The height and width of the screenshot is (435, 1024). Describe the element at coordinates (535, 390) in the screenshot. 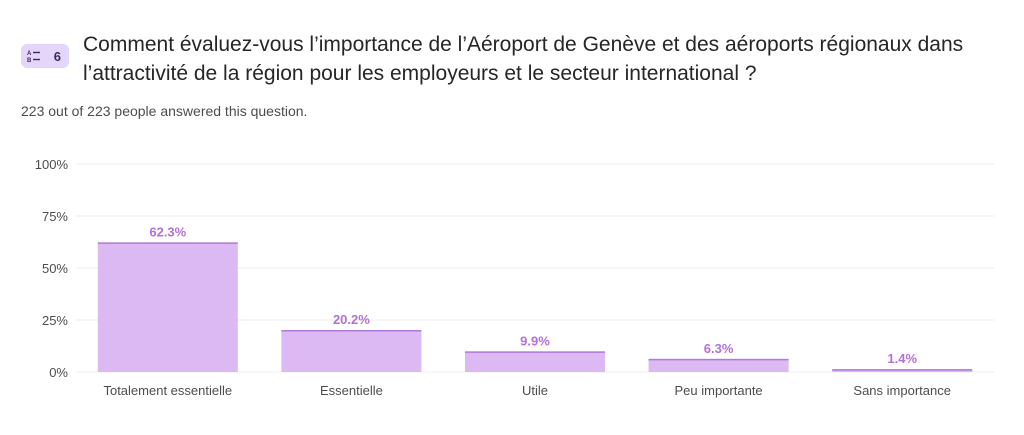

I see `x-category-label: Utile` at that location.